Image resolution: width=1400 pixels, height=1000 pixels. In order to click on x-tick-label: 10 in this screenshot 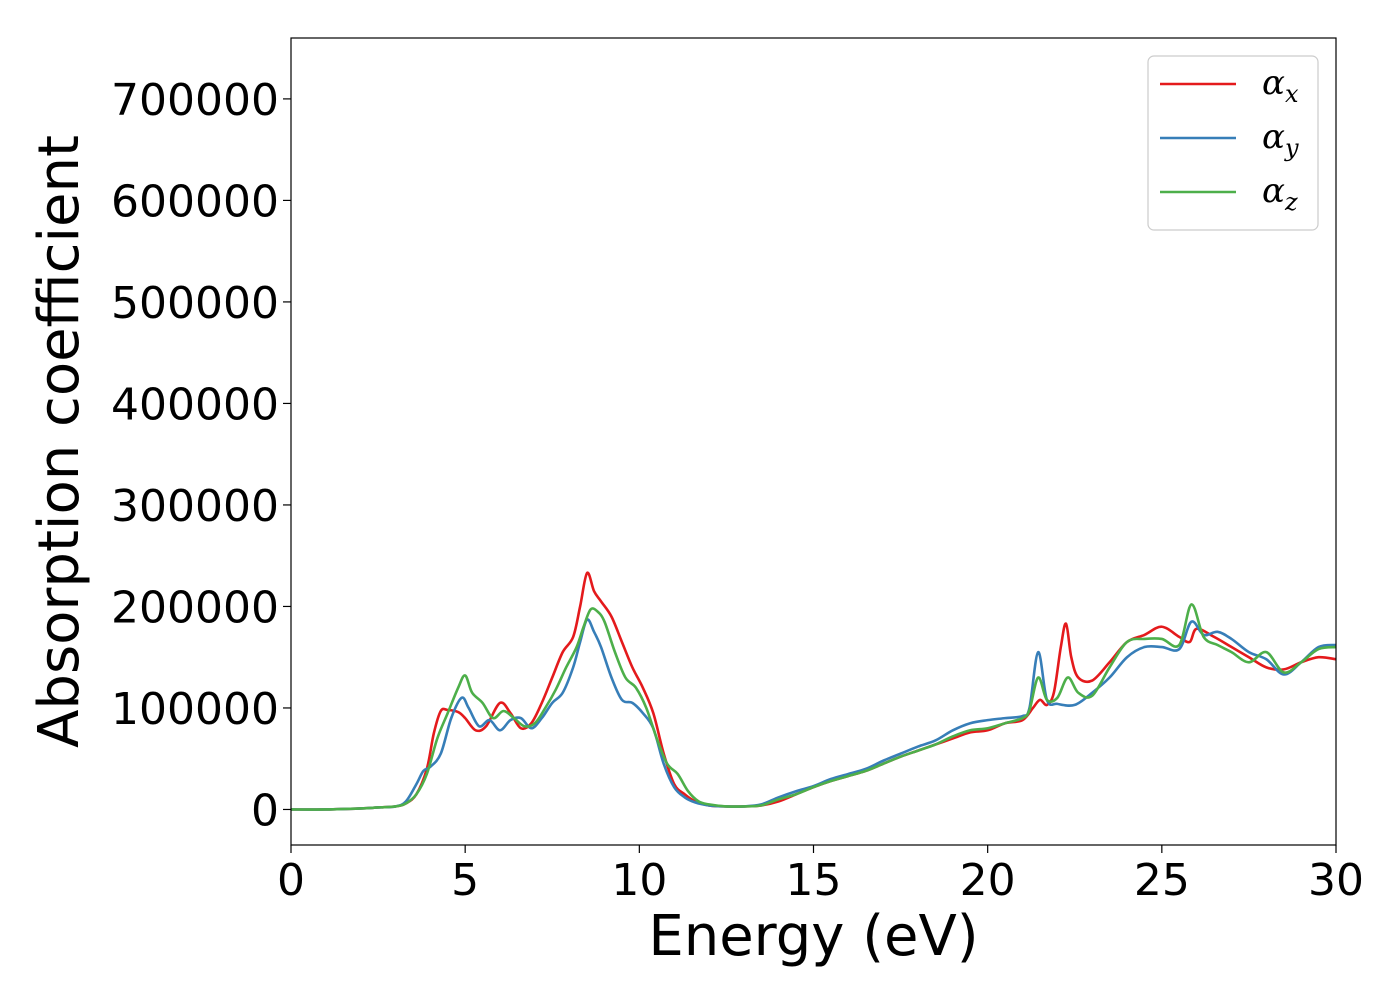, I will do `click(639, 880)`.